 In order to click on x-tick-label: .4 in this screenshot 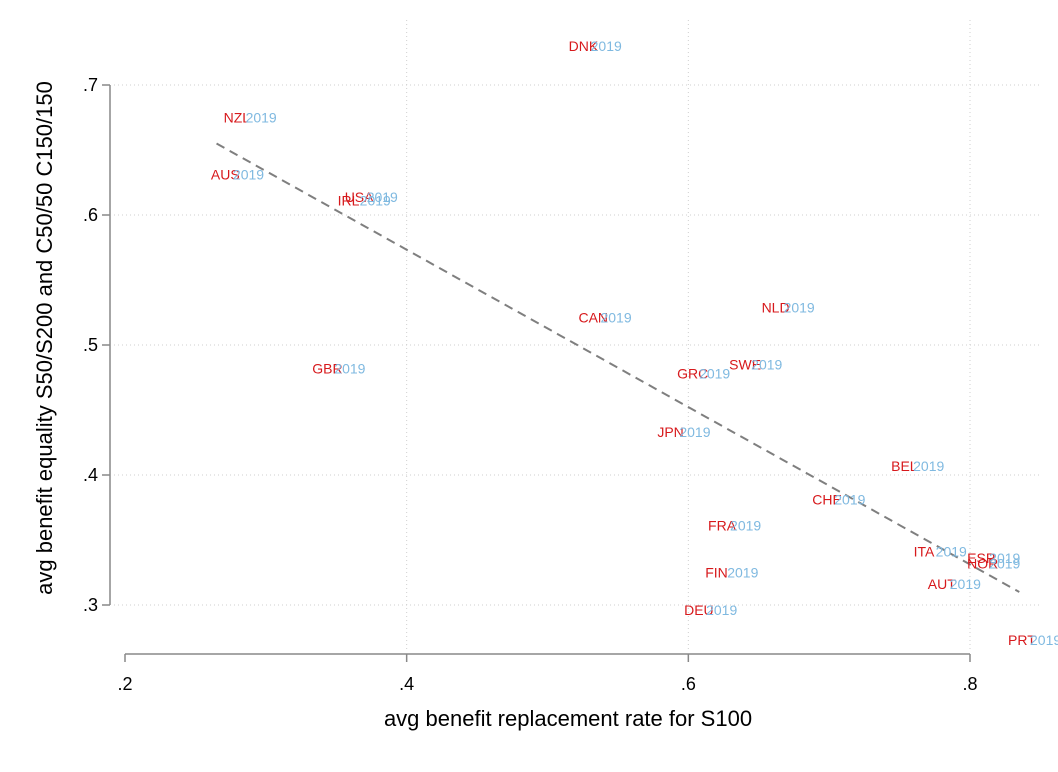, I will do `click(406, 684)`.